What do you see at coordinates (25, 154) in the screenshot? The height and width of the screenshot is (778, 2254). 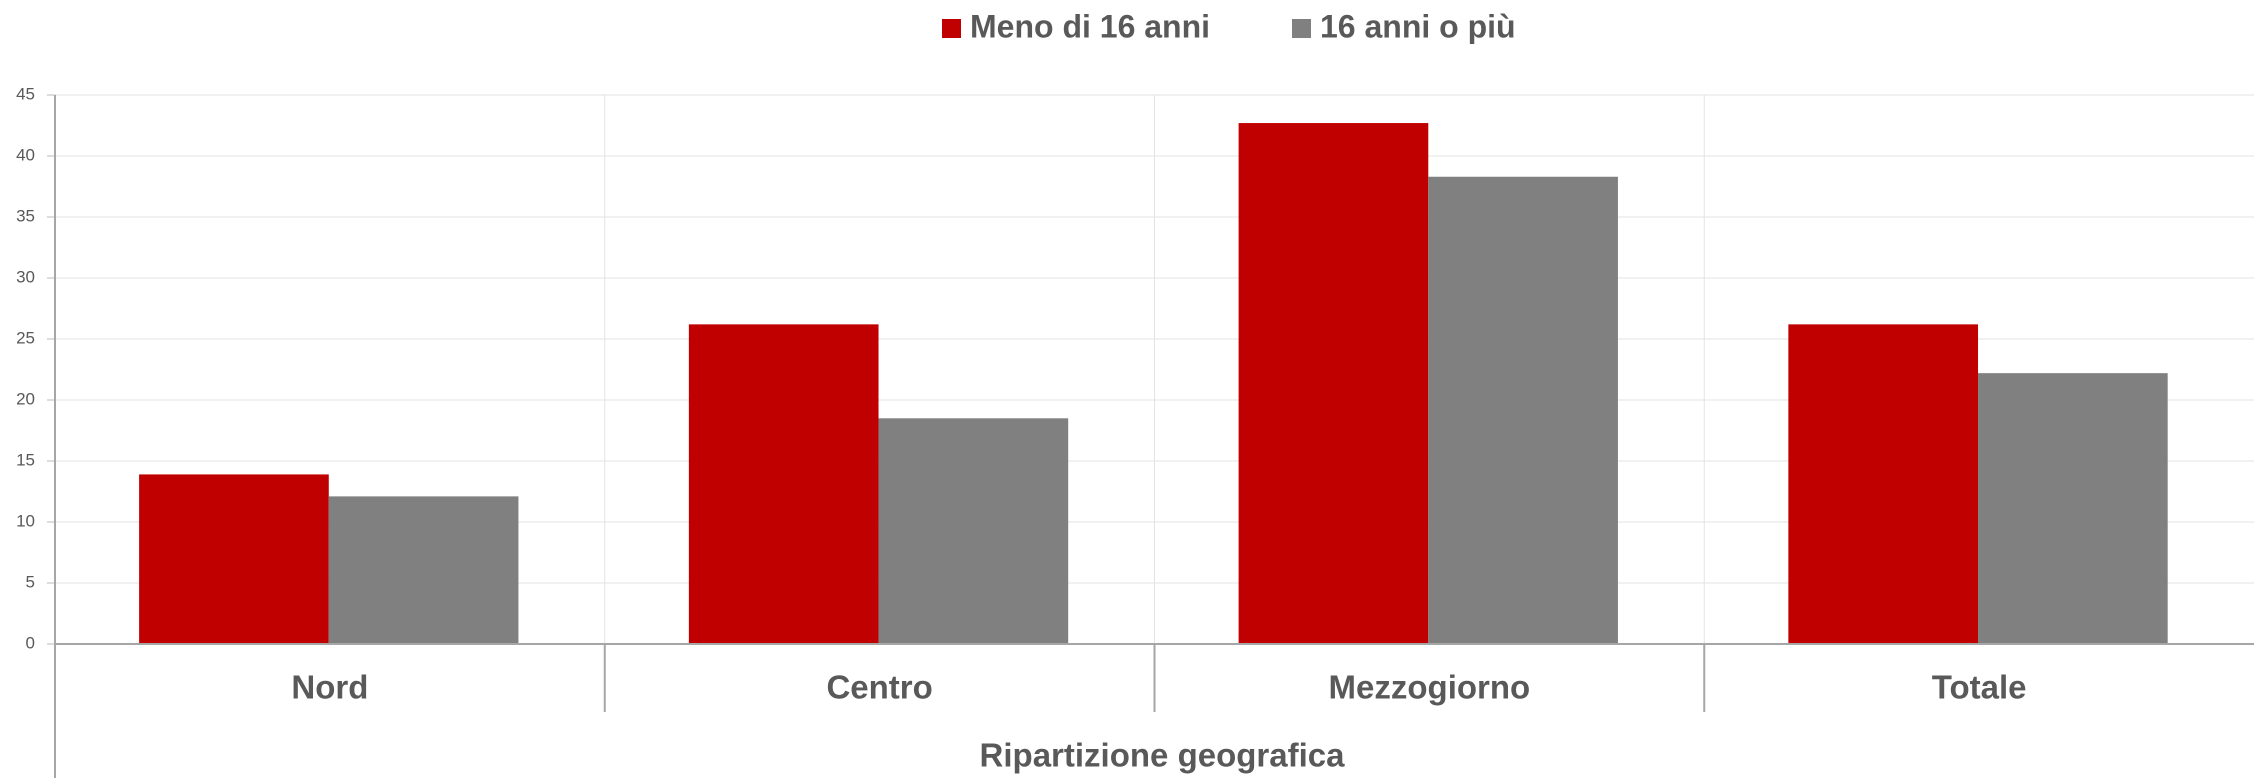 I see `y-tick-label: 40` at bounding box center [25, 154].